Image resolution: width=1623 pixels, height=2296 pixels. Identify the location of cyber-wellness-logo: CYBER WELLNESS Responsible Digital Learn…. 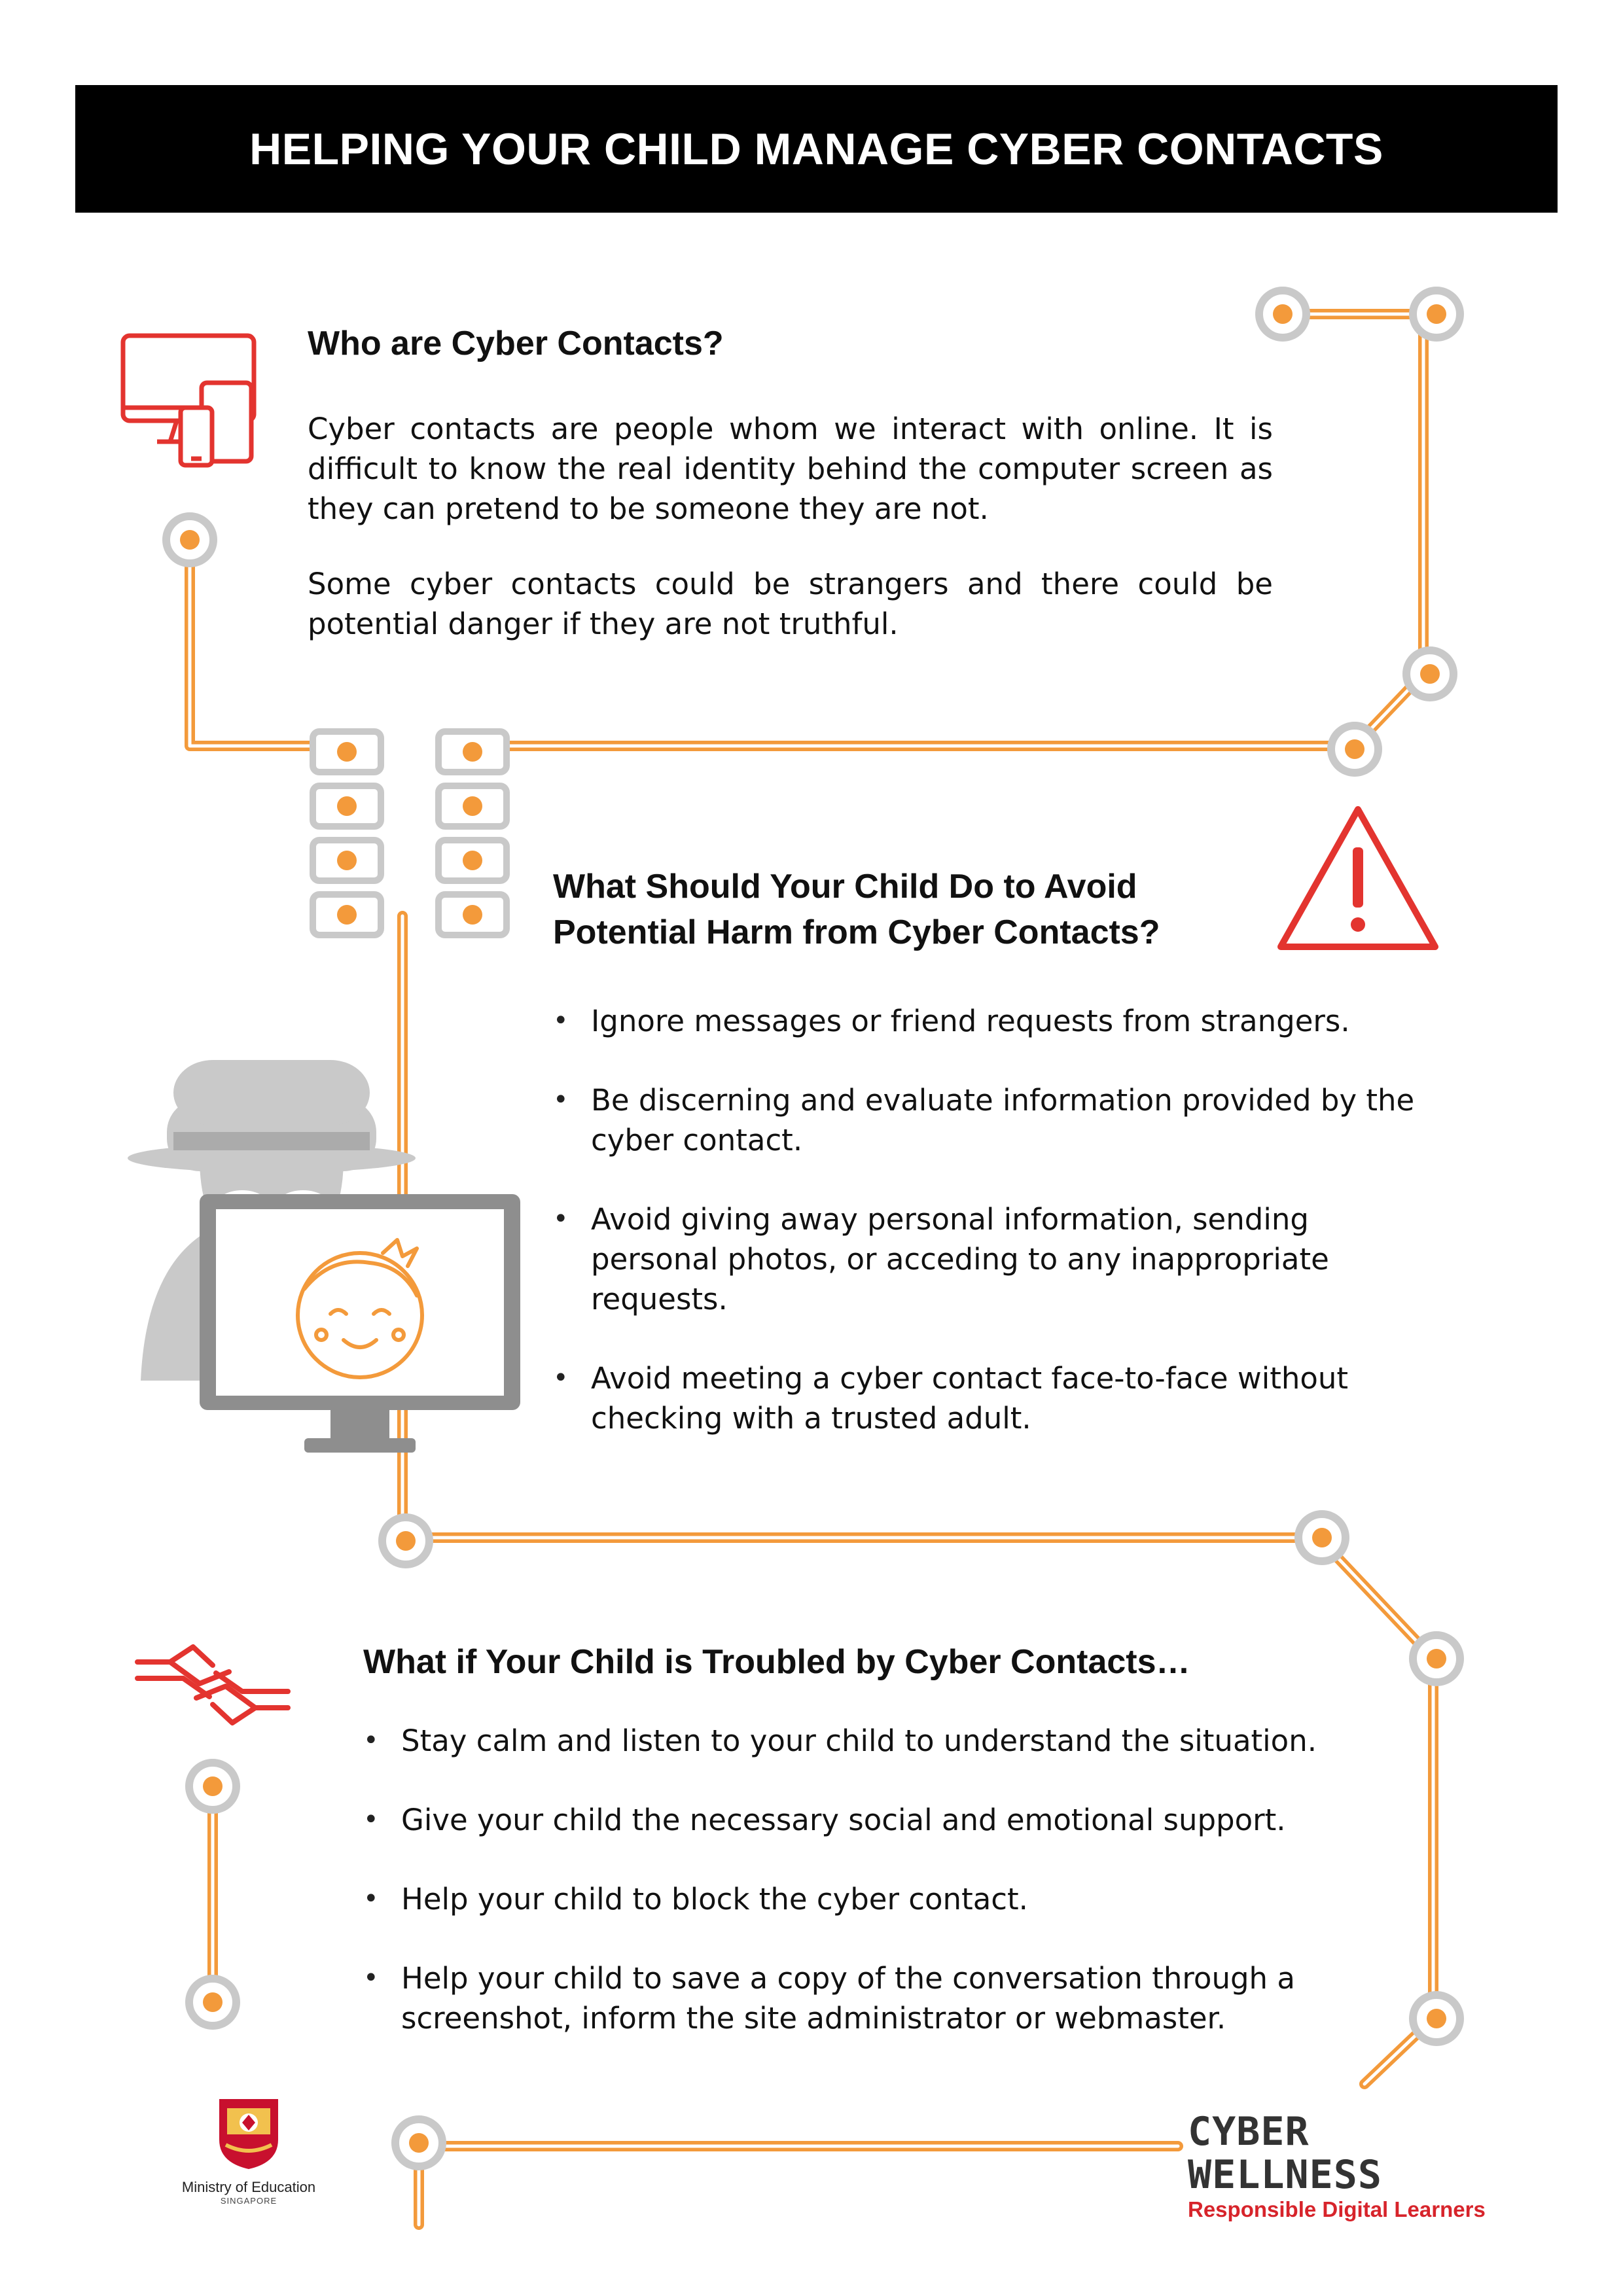
(1338, 2166).